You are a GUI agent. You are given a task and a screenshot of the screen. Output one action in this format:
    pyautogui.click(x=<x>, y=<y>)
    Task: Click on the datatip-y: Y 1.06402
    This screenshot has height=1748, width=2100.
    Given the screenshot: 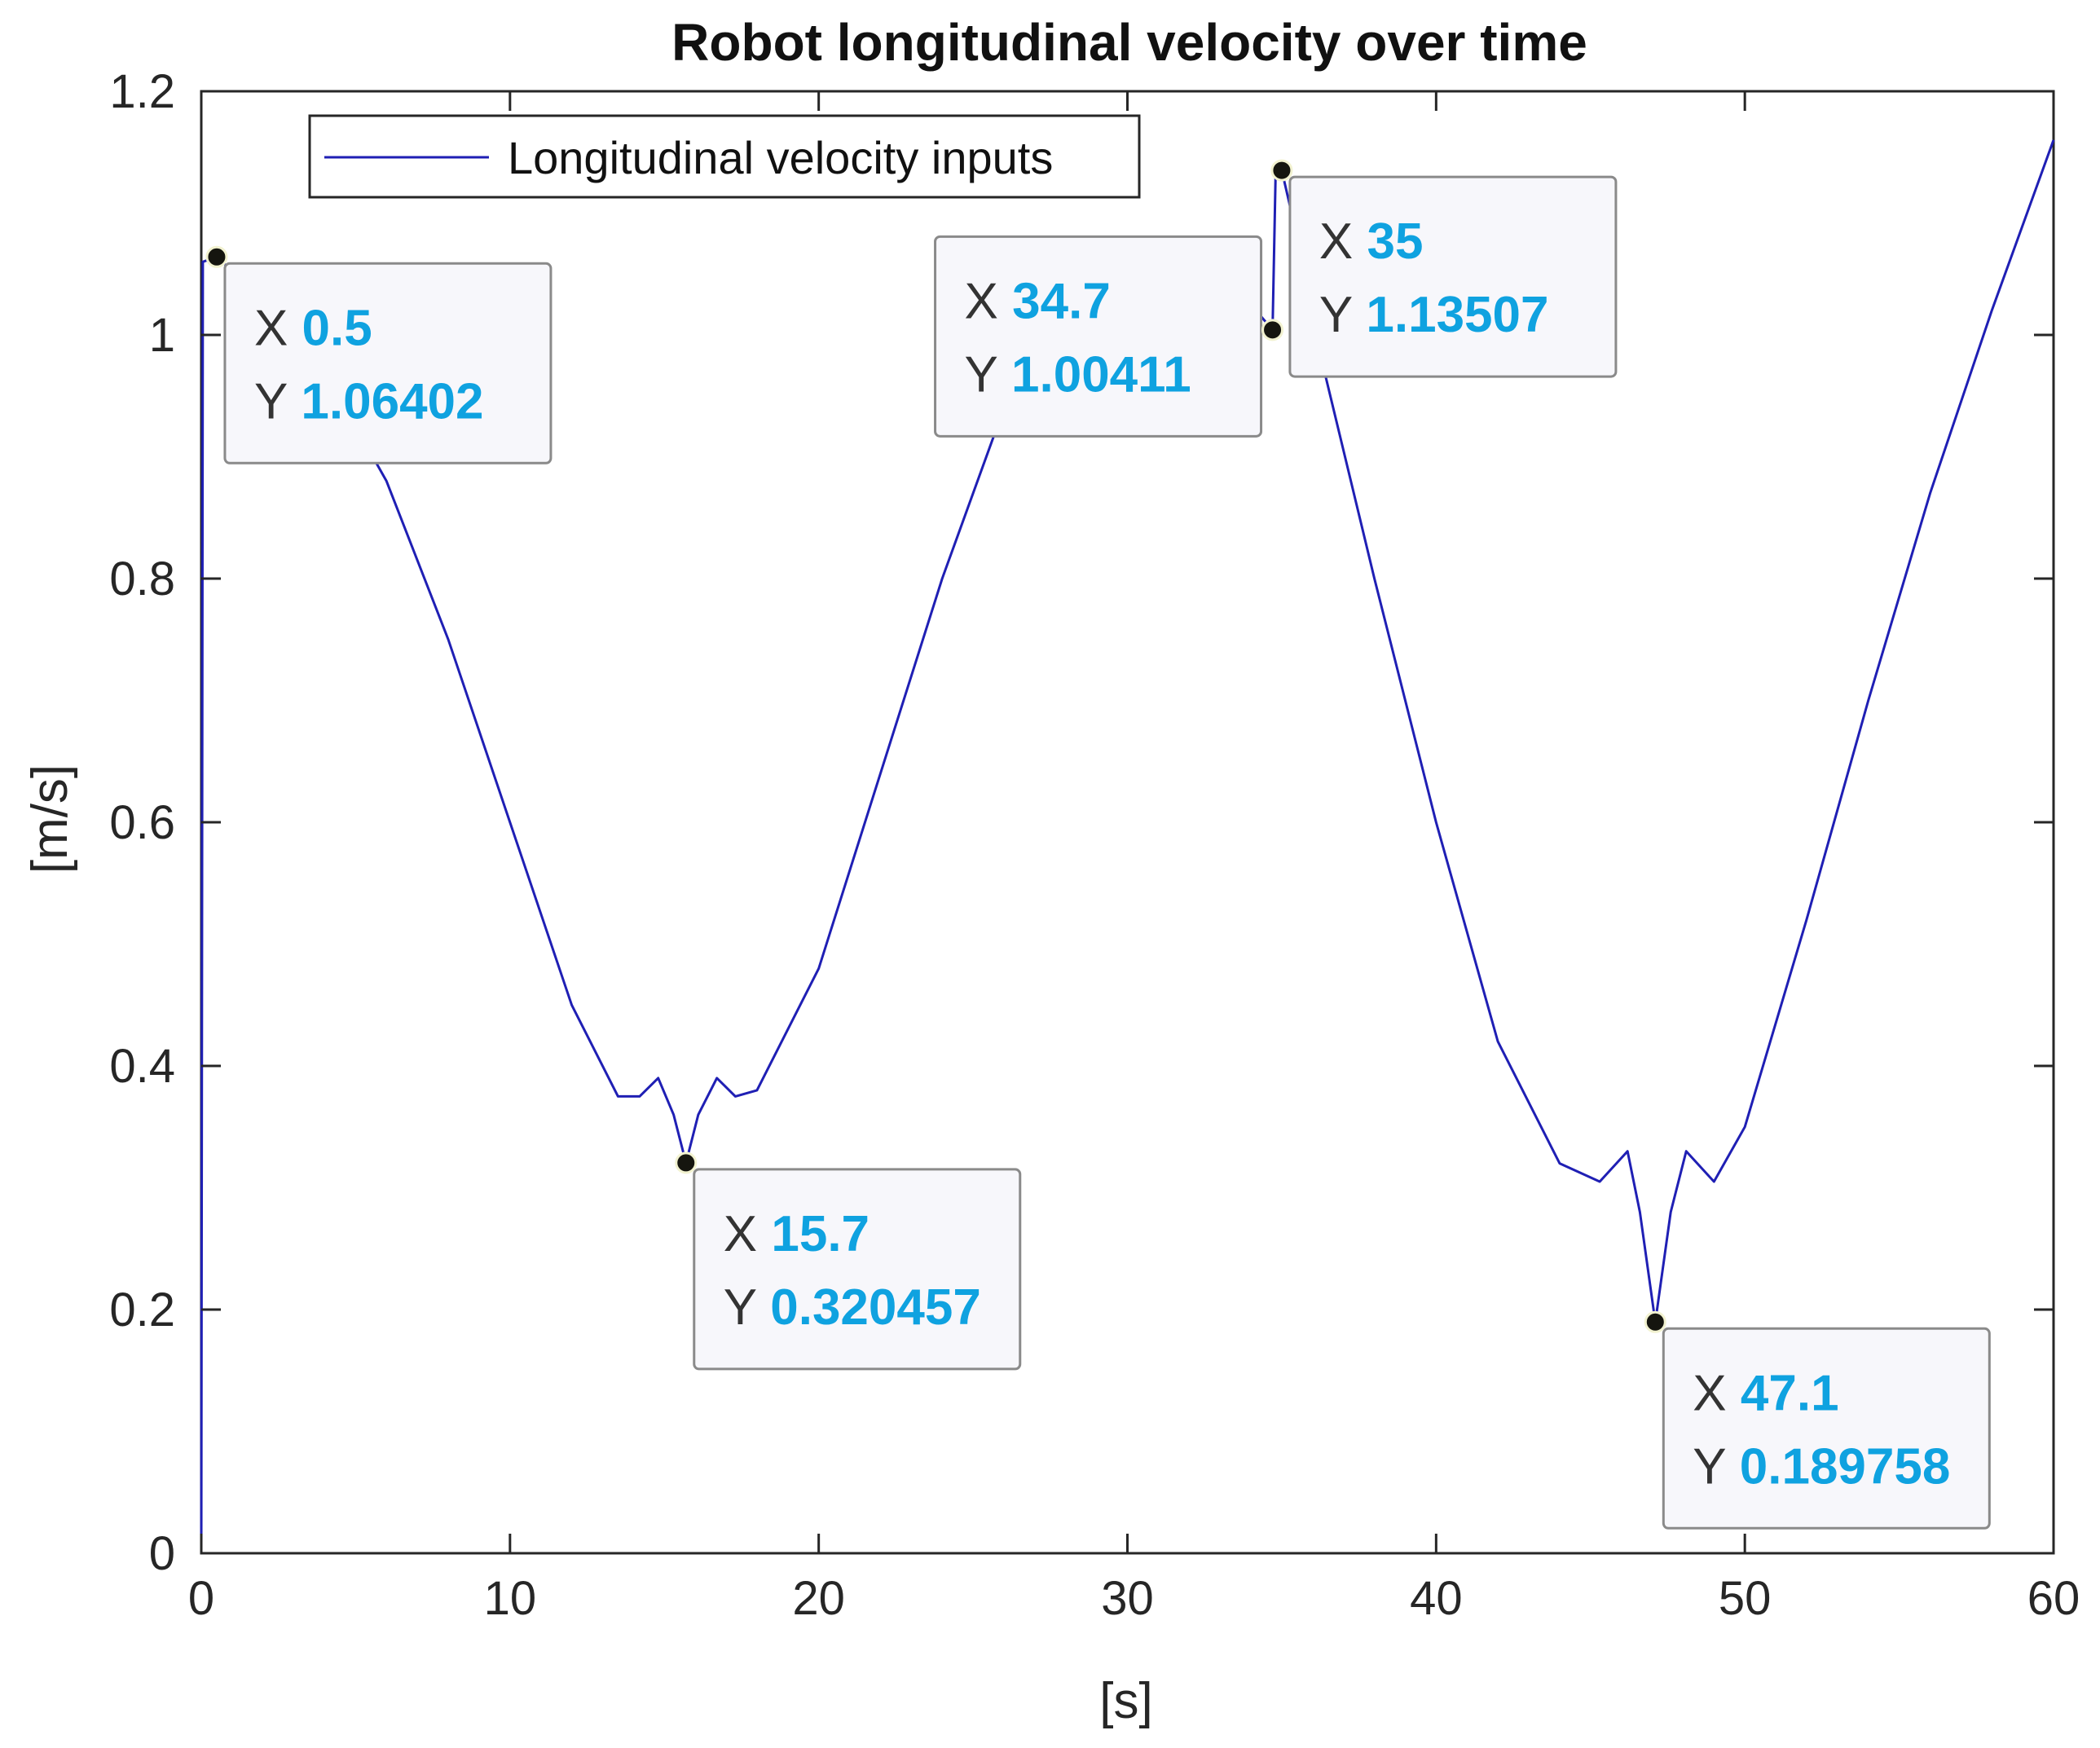 What is the action you would take?
    pyautogui.click(x=369, y=401)
    